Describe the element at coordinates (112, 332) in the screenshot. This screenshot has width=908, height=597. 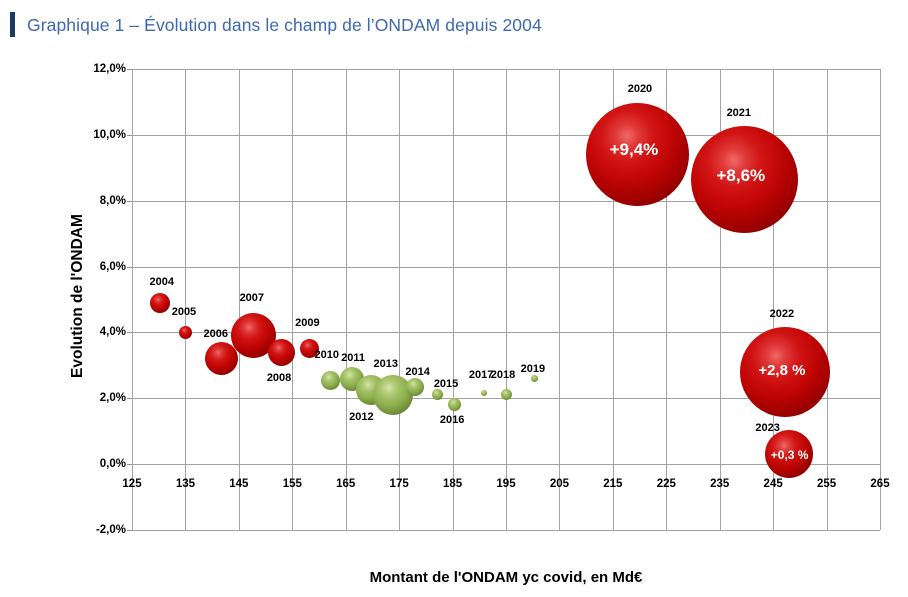
I see `y-tick-label: 4,0%` at that location.